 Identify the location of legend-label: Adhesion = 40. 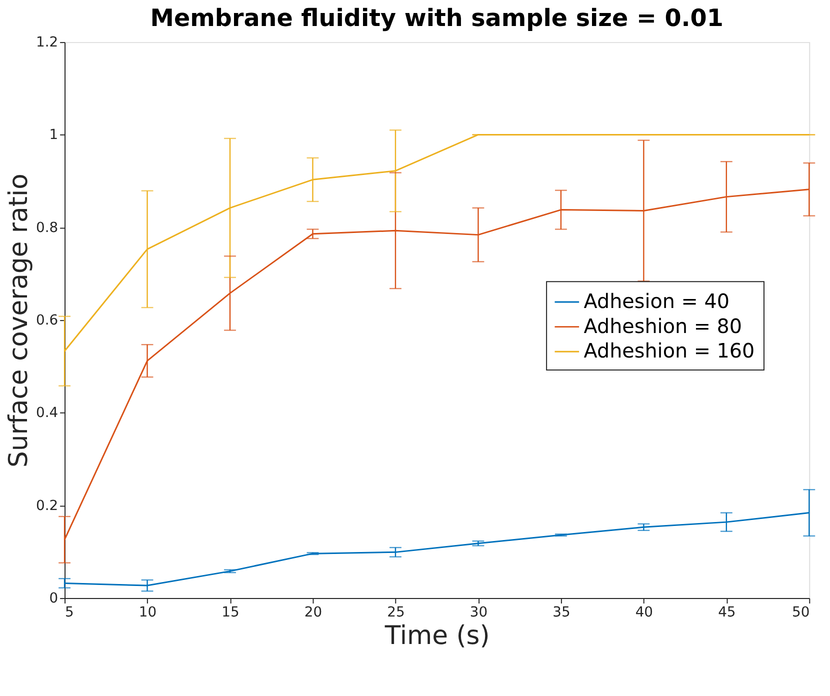
(657, 301).